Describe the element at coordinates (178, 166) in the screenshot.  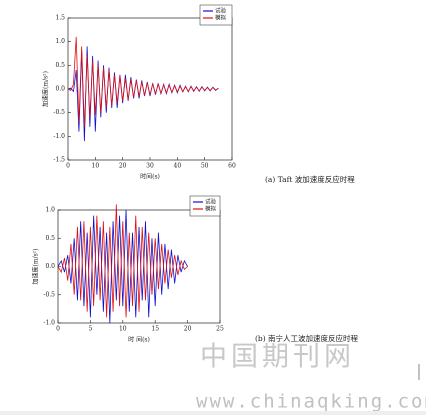
I see `x-tick-label: 40` at that location.